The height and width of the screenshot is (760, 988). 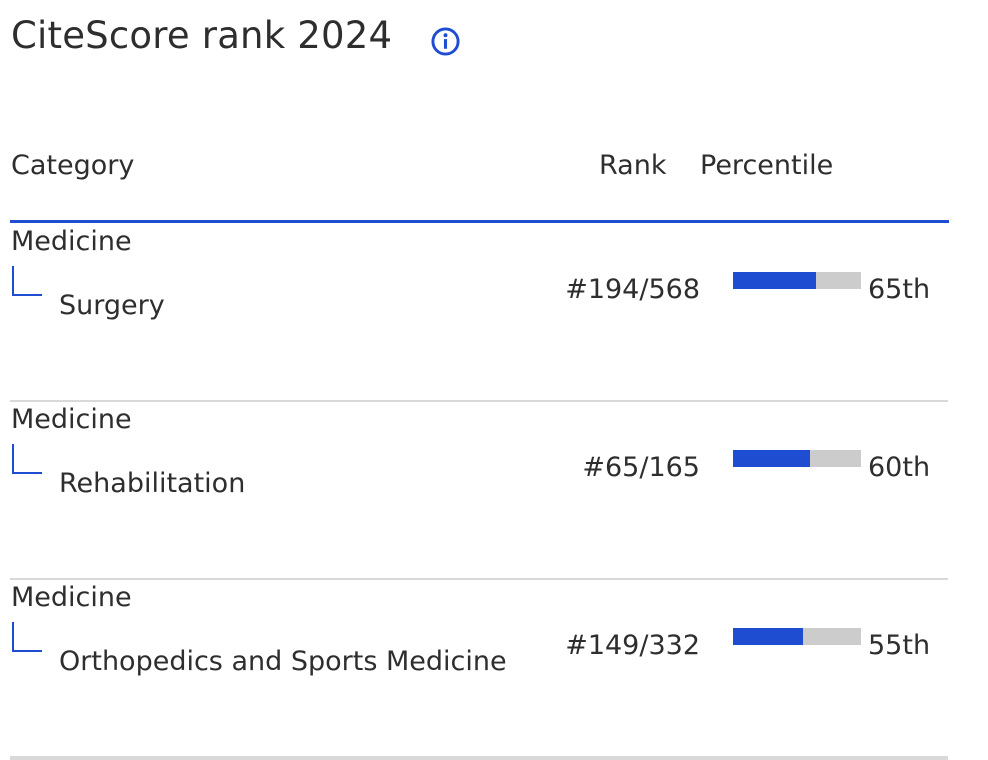 What do you see at coordinates (632, 289) in the screenshot?
I see `rank-value: #194/568` at bounding box center [632, 289].